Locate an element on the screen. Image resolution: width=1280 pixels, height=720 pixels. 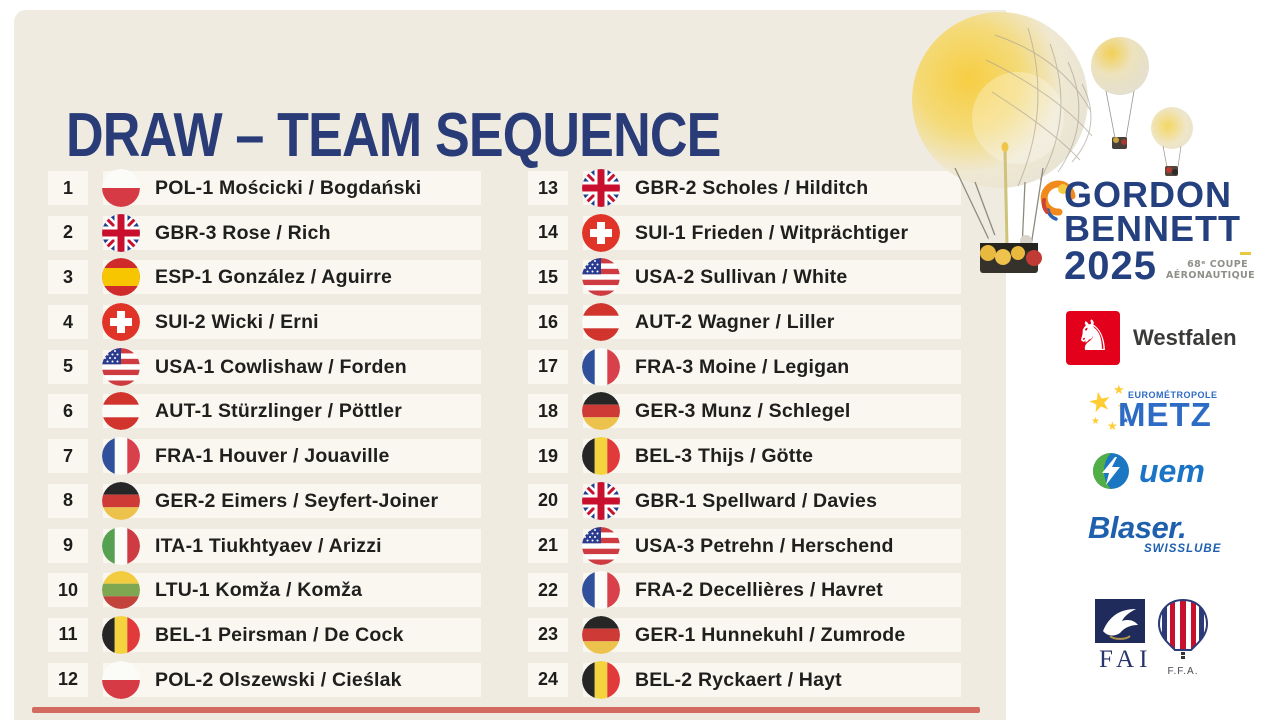
team-label: POL-1 Mościcki / Bogdański is located at coordinates (288, 188).